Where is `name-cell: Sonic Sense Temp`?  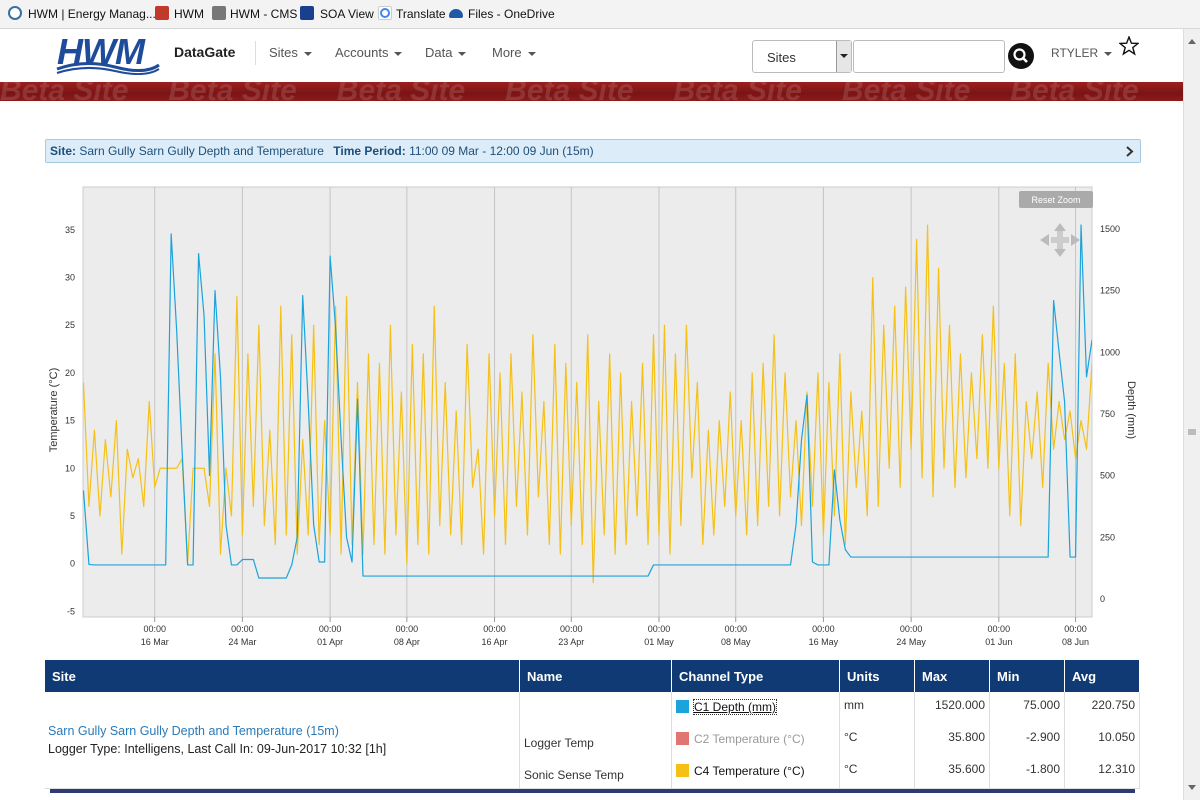 name-cell: Sonic Sense Temp is located at coordinates (595, 772).